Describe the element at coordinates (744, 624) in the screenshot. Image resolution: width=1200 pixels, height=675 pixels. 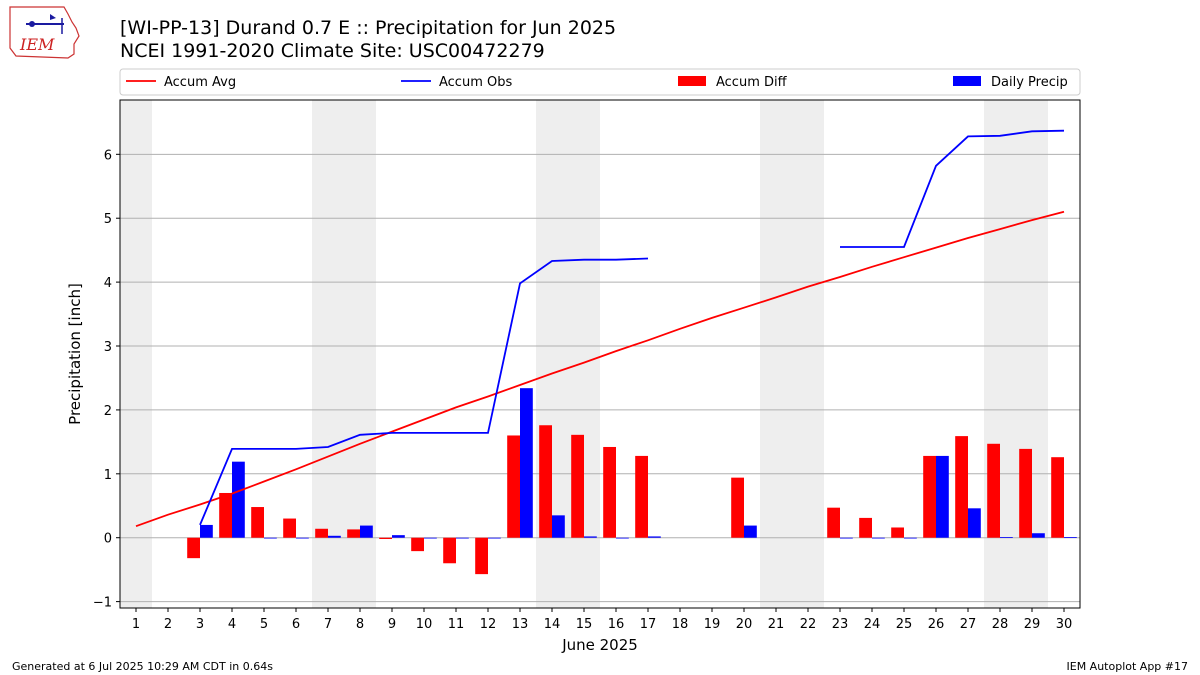
I see `x-tick-label-20: 20` at that location.